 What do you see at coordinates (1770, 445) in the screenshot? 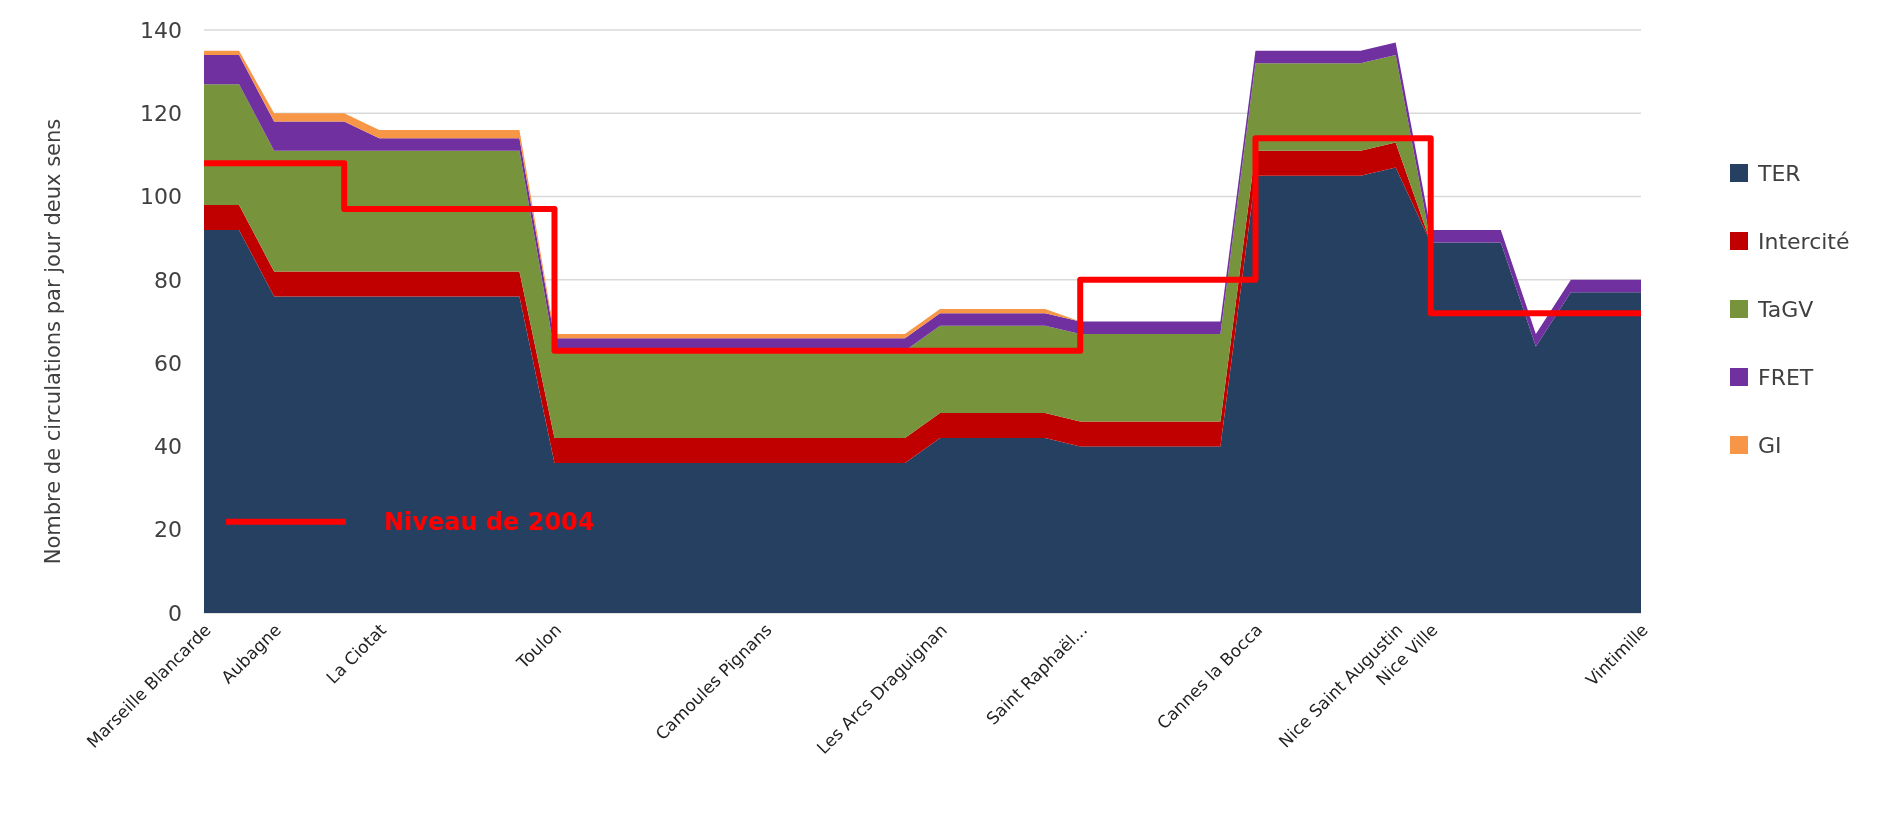
I see `legend-label: GI` at bounding box center [1770, 445].